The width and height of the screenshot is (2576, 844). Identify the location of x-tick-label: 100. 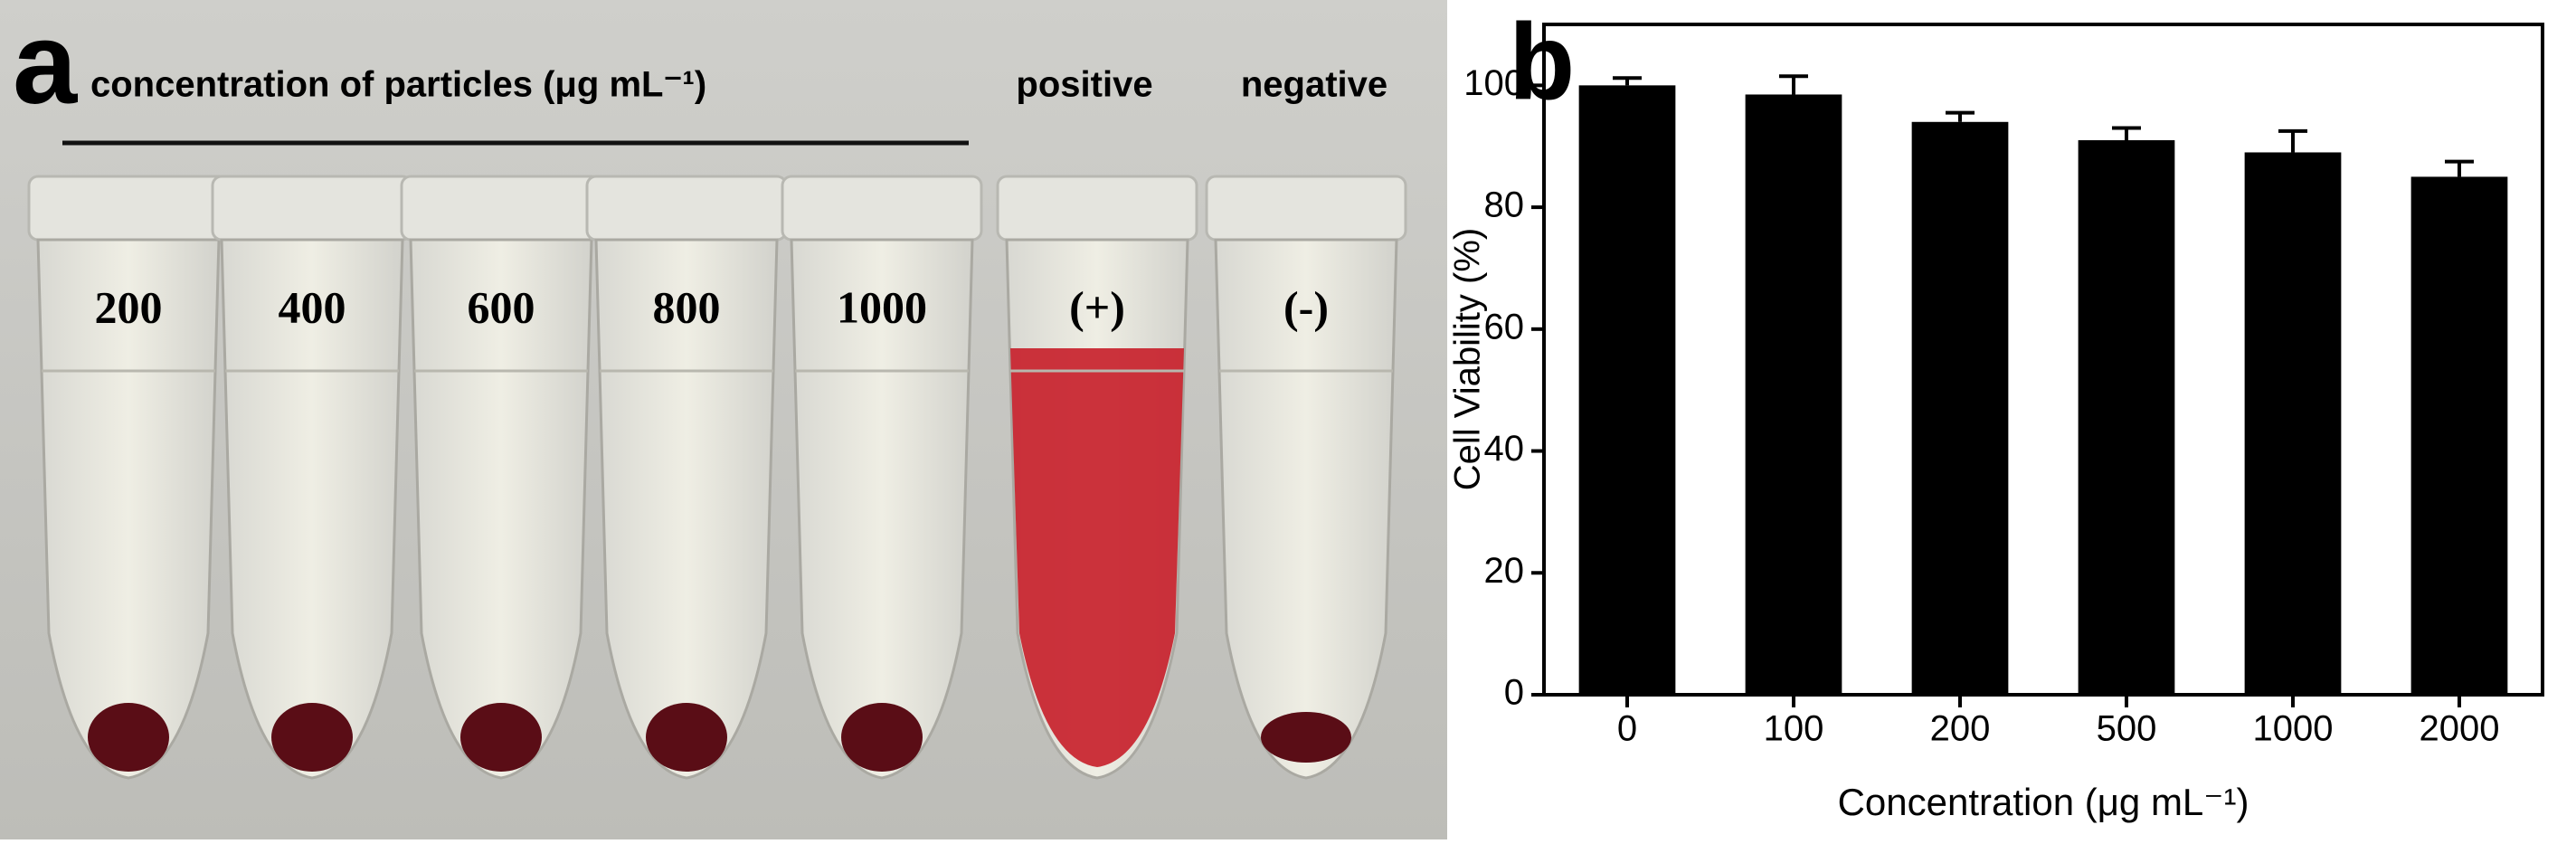
(1794, 729).